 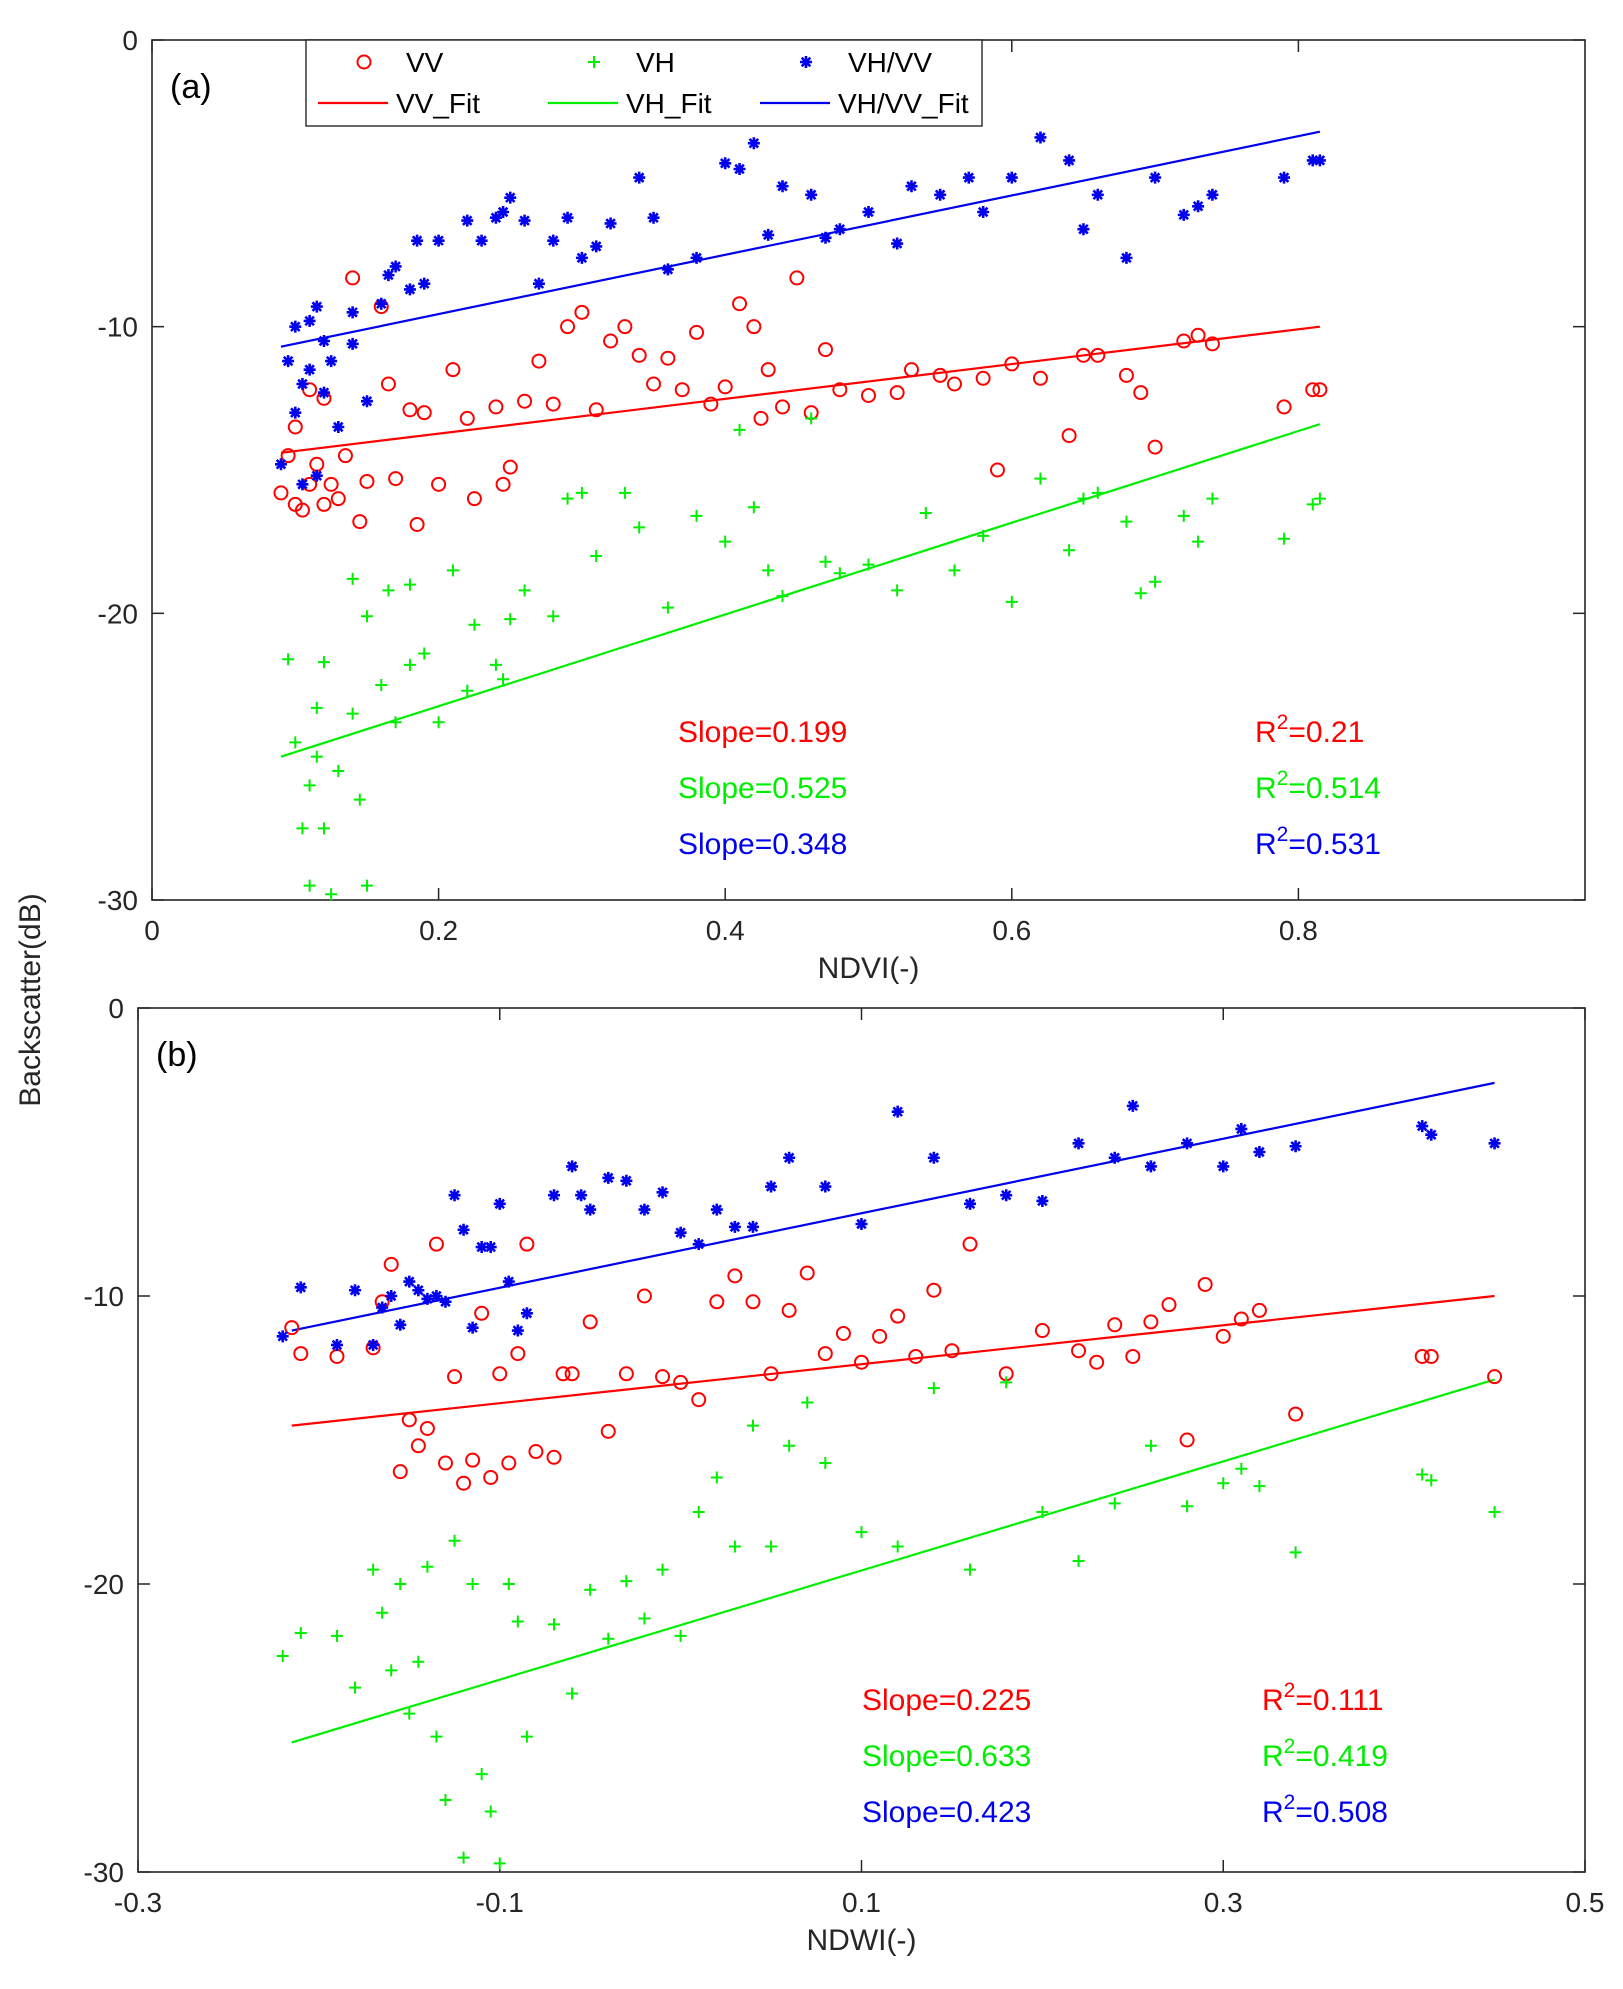 I want to click on vh-vv_fit-line, so click(x=893, y=1206).